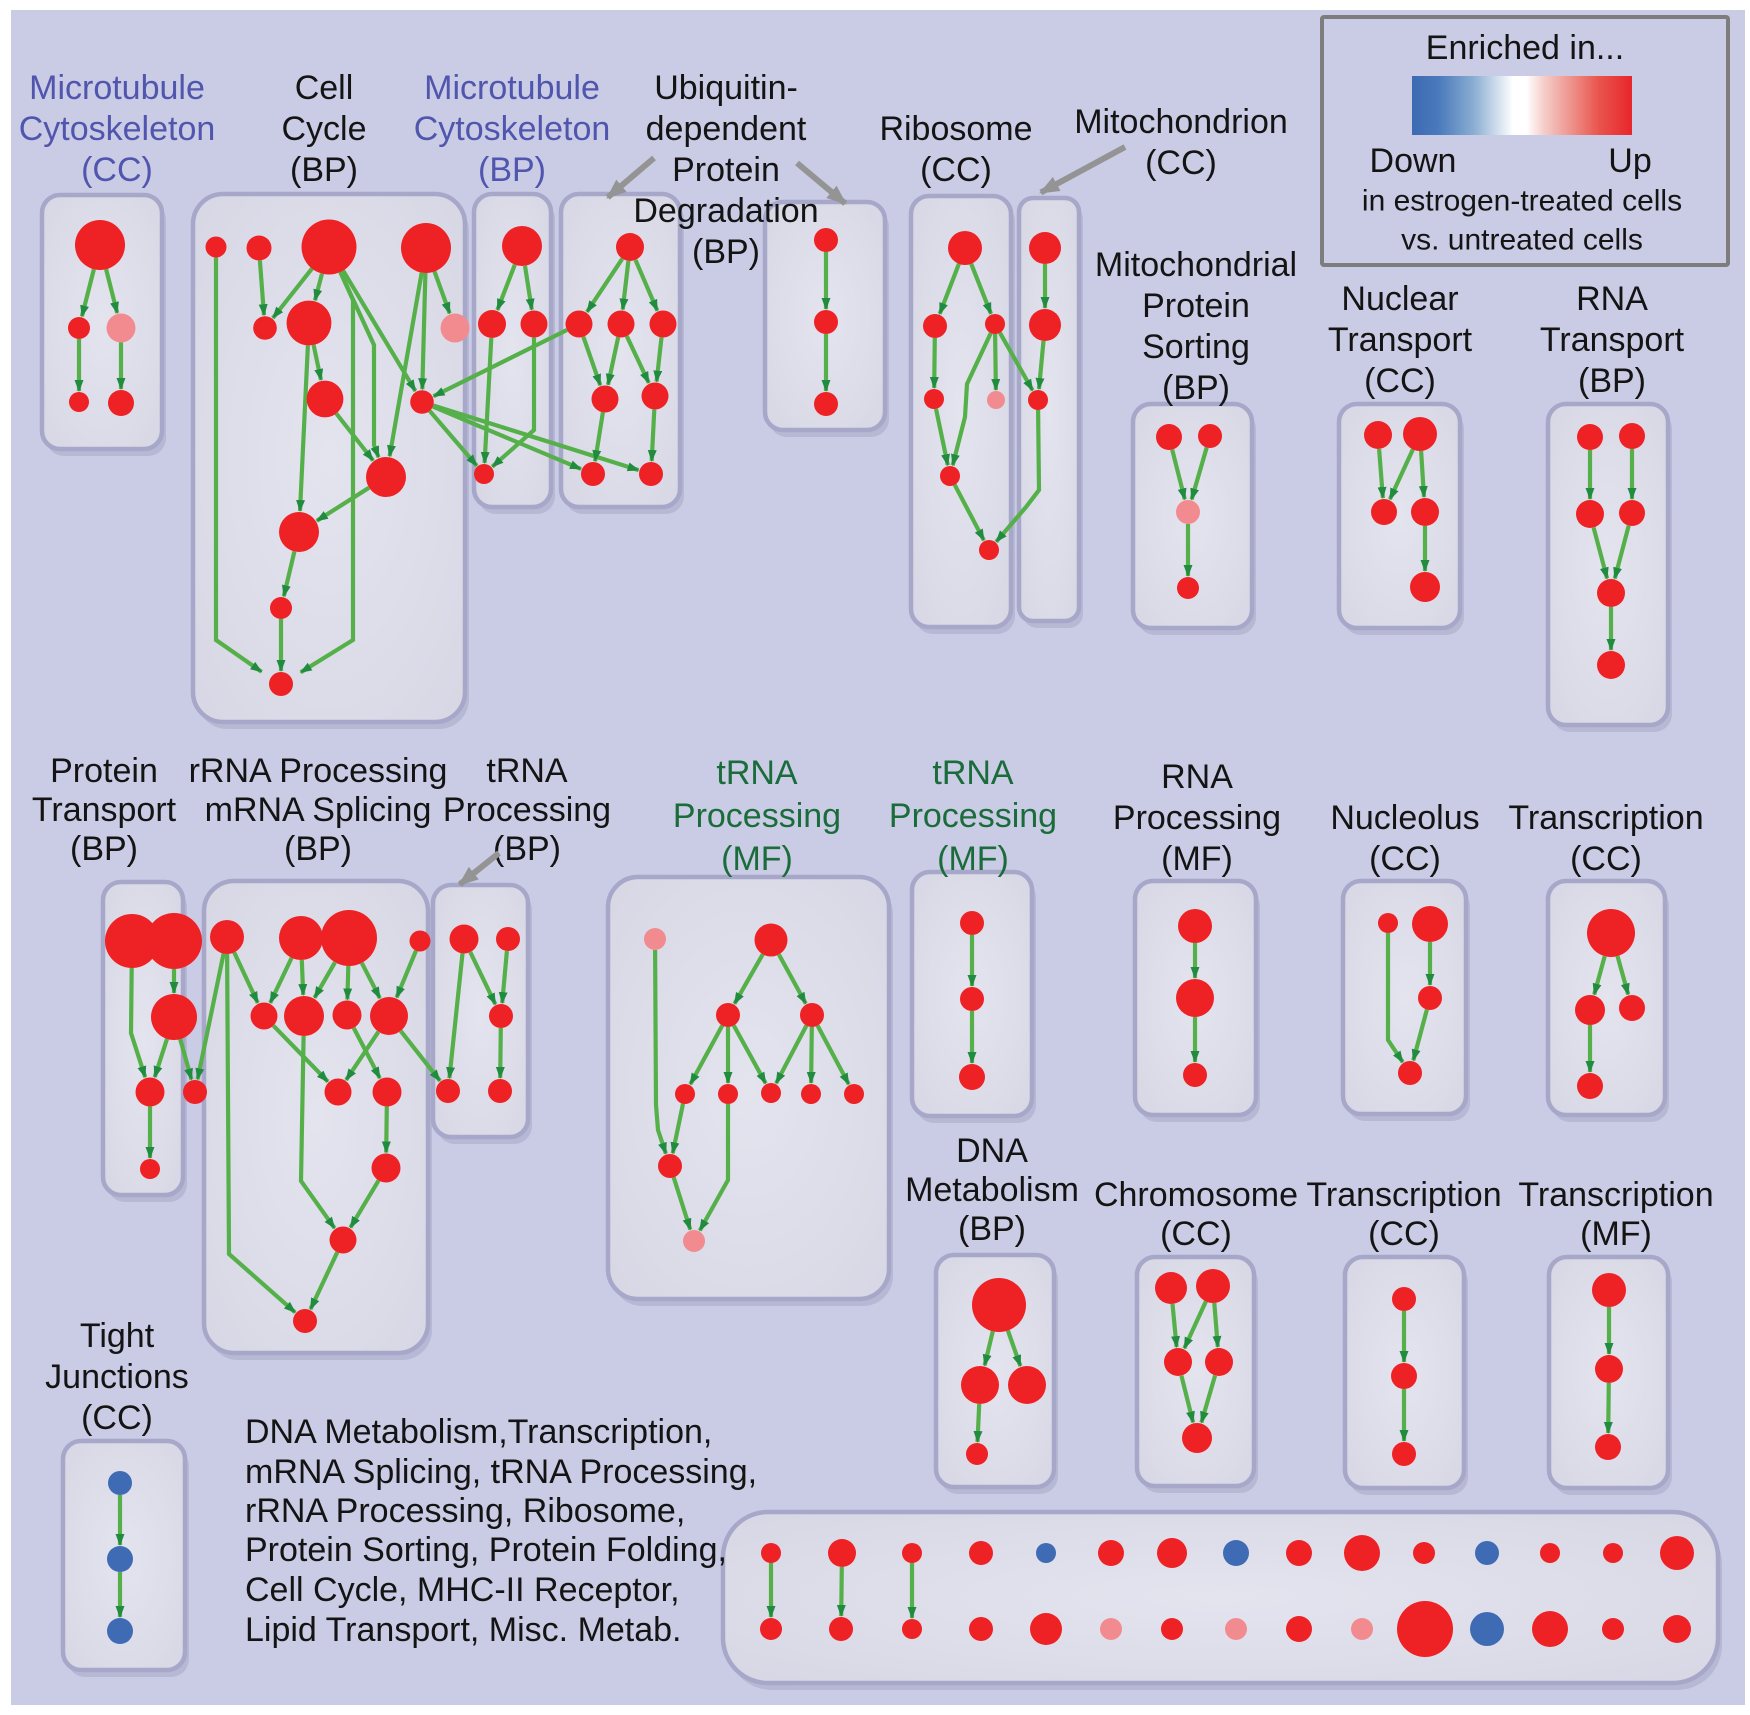  What do you see at coordinates (726, 88) in the screenshot?
I see `svg-text: Ubiquitin-` at bounding box center [726, 88].